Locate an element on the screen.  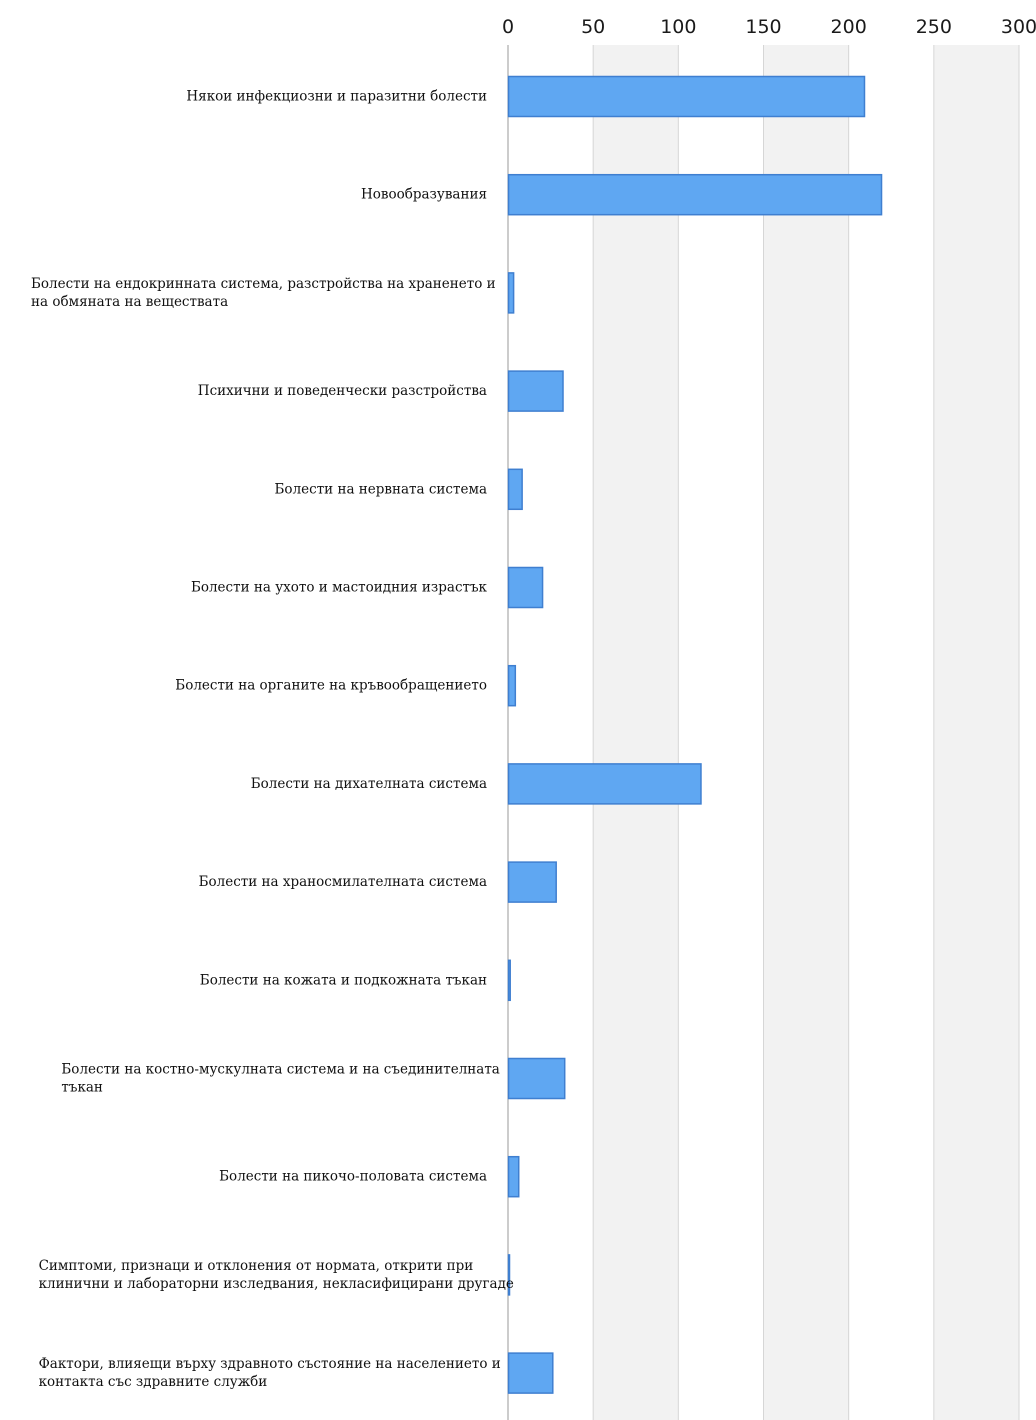
x-tick-label: 200 is located at coordinates (849, 27).